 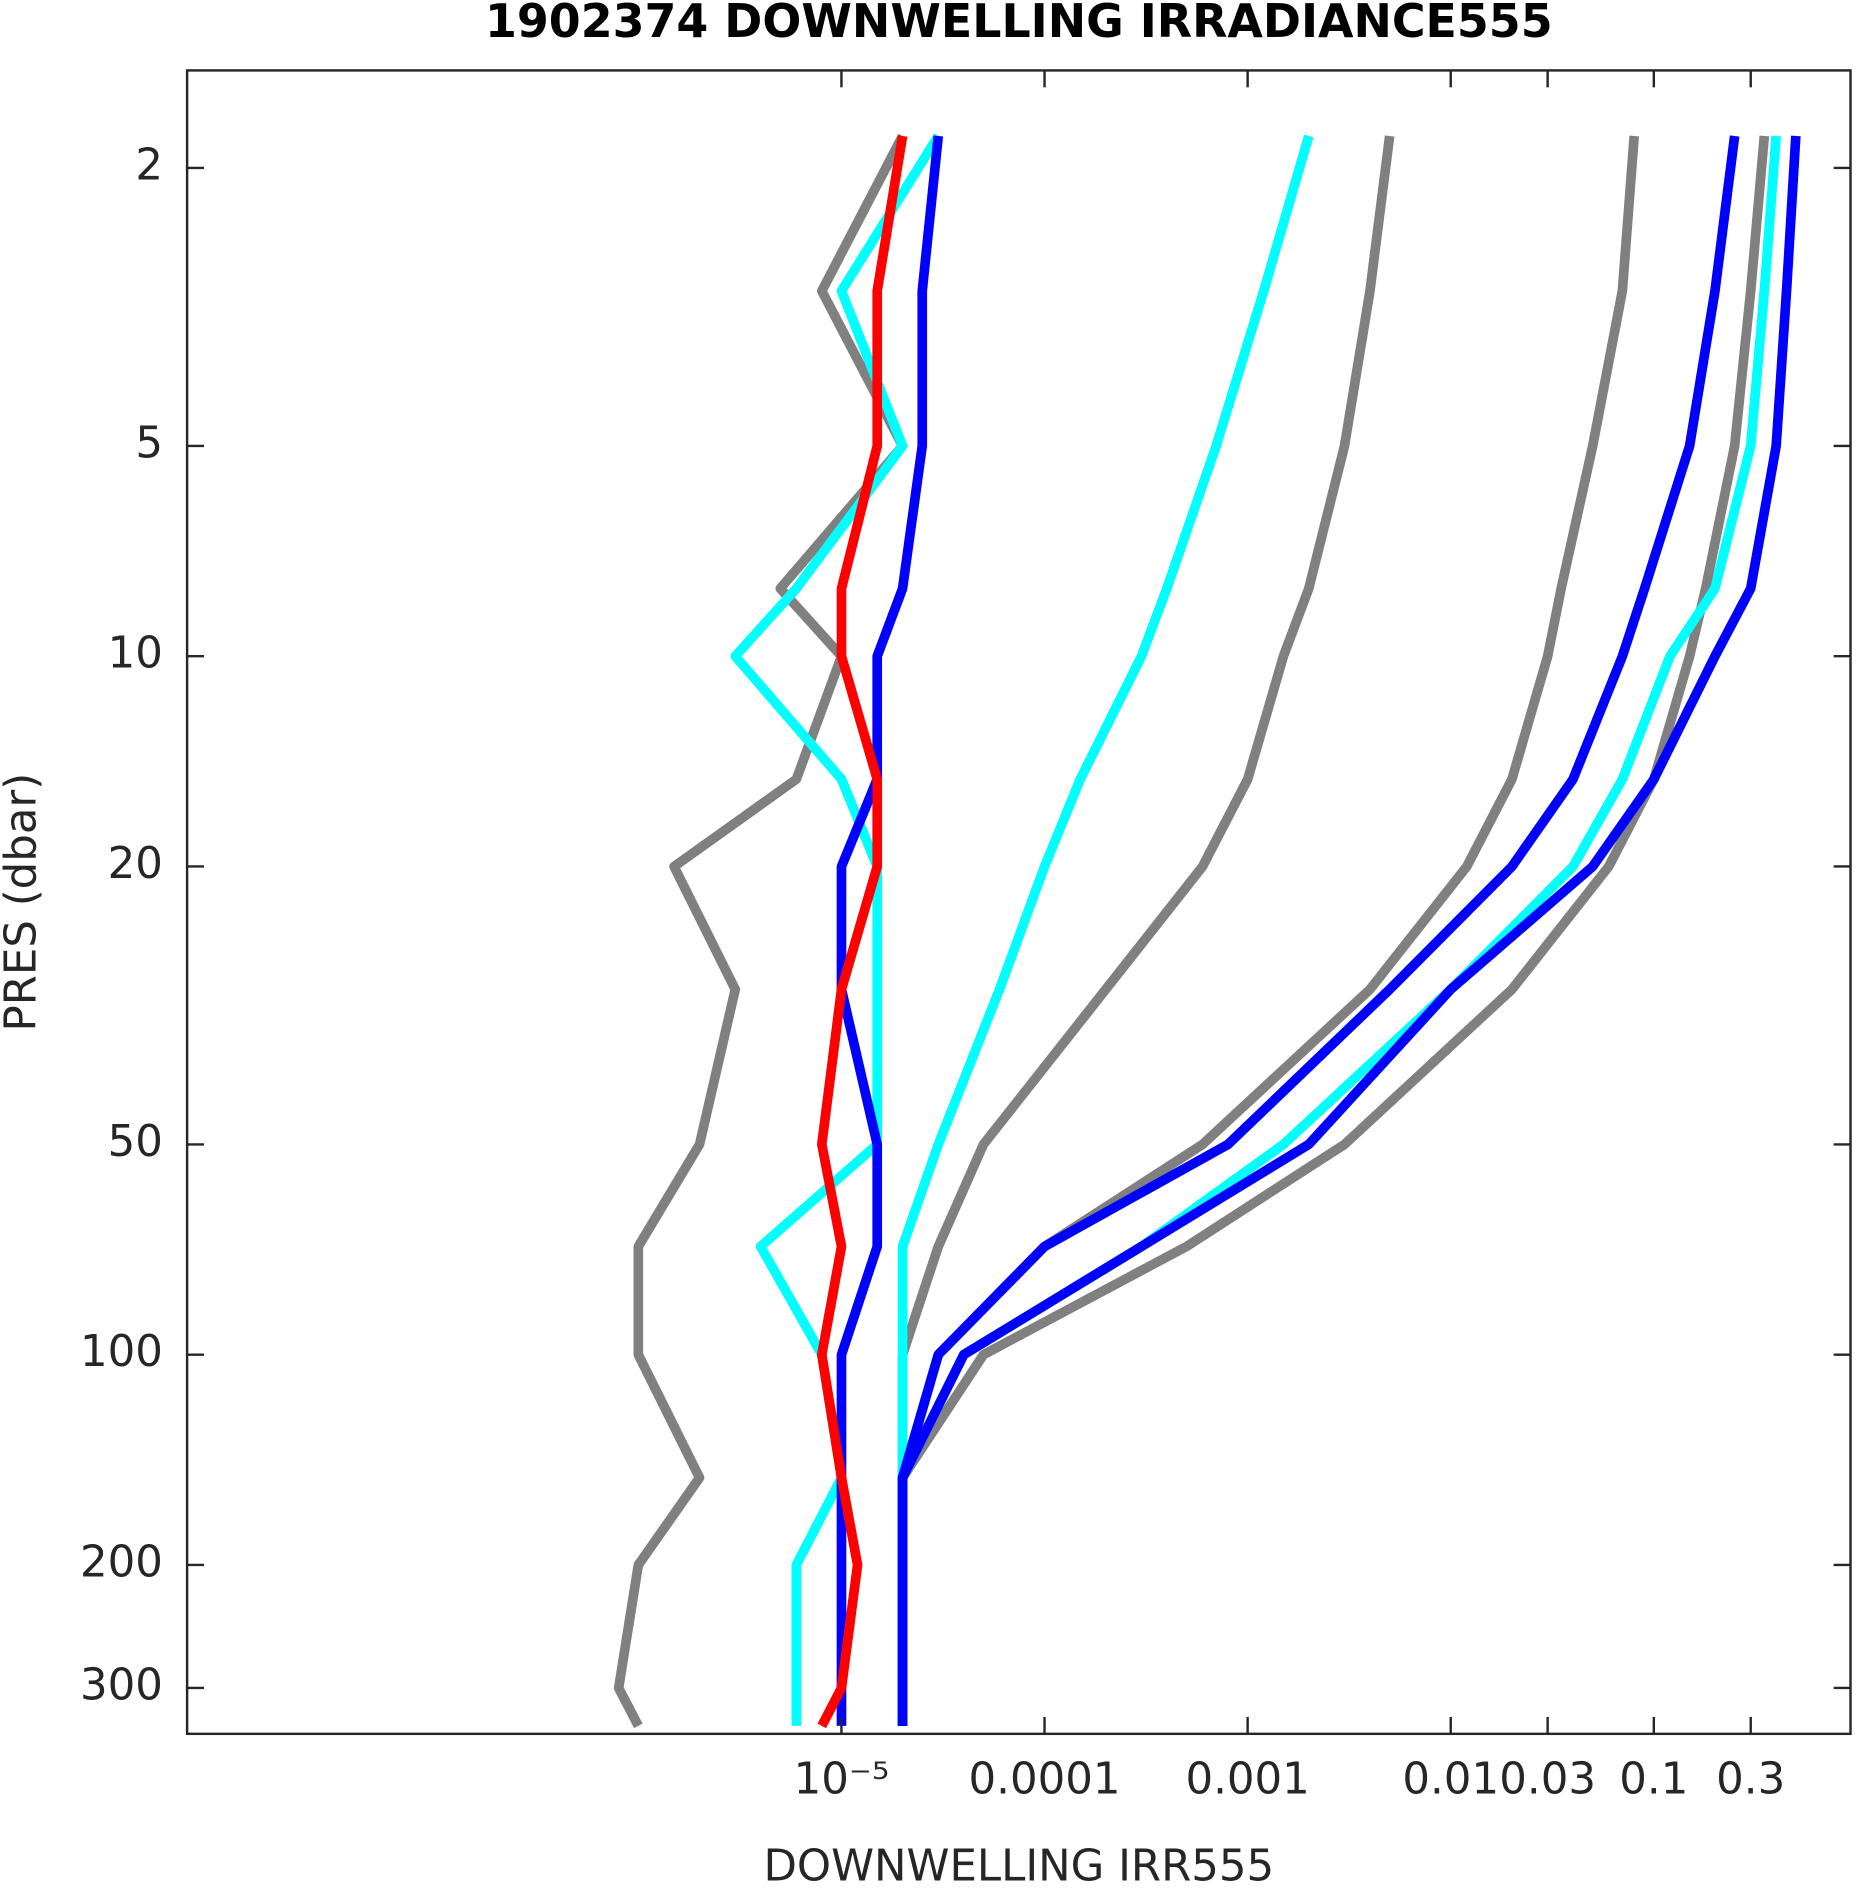 I want to click on y-tick-label: 200, so click(x=121, y=1562).